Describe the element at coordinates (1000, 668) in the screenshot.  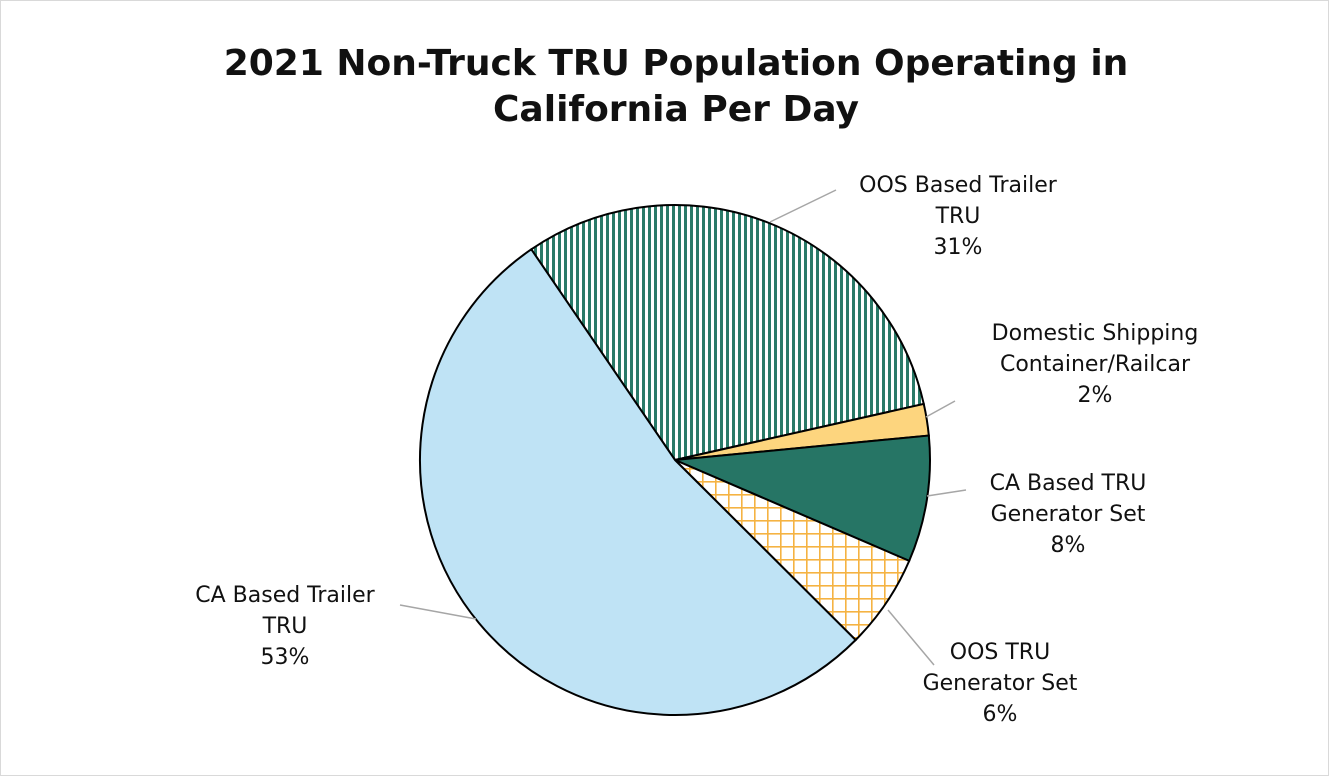
I see `slice-label-name: OOS TRU Generator Set` at that location.